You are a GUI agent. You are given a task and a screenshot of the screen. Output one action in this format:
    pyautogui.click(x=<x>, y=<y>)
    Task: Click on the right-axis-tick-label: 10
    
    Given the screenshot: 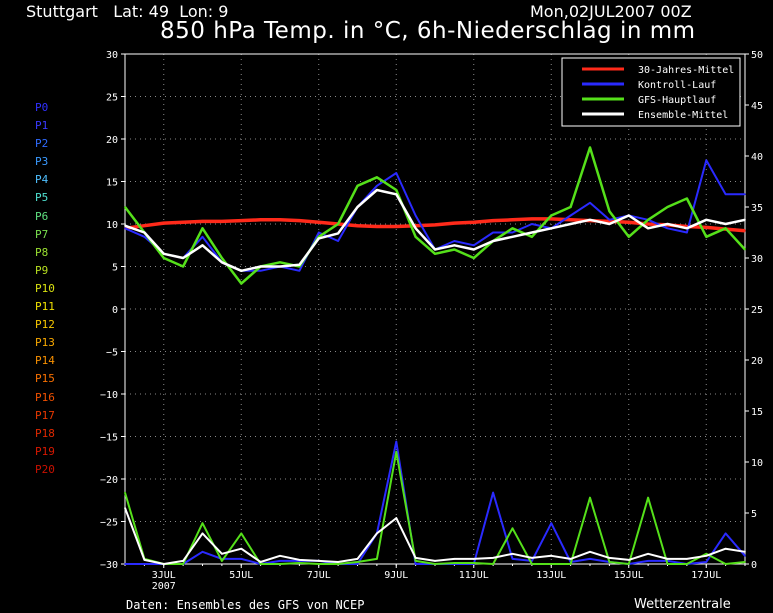 What is the action you would take?
    pyautogui.click(x=757, y=463)
    